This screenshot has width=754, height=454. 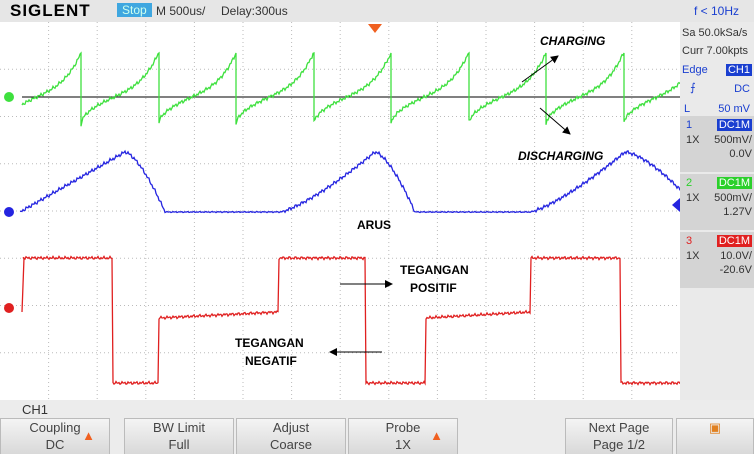 What do you see at coordinates (715, 51) in the screenshot?
I see `memory-depth: Curr 7.00kpts` at bounding box center [715, 51].